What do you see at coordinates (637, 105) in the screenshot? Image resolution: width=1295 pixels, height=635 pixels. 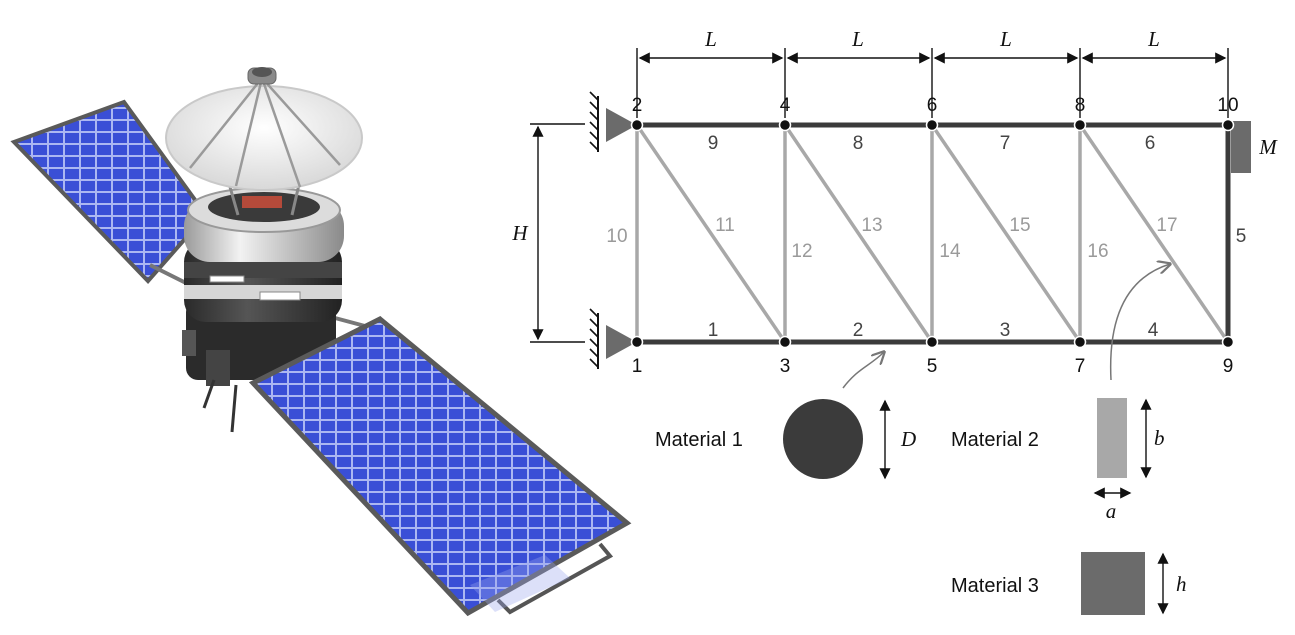 I see `node-label: 2` at bounding box center [637, 105].